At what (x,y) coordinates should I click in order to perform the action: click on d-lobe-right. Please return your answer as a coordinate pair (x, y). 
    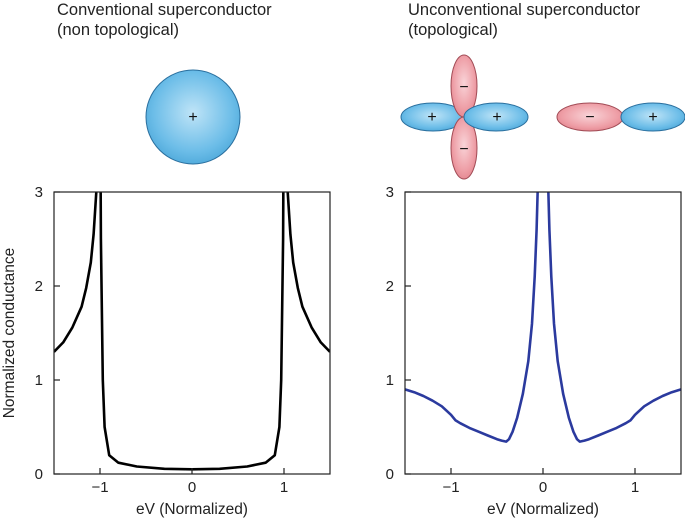
    Looking at the image, I should click on (496, 117).